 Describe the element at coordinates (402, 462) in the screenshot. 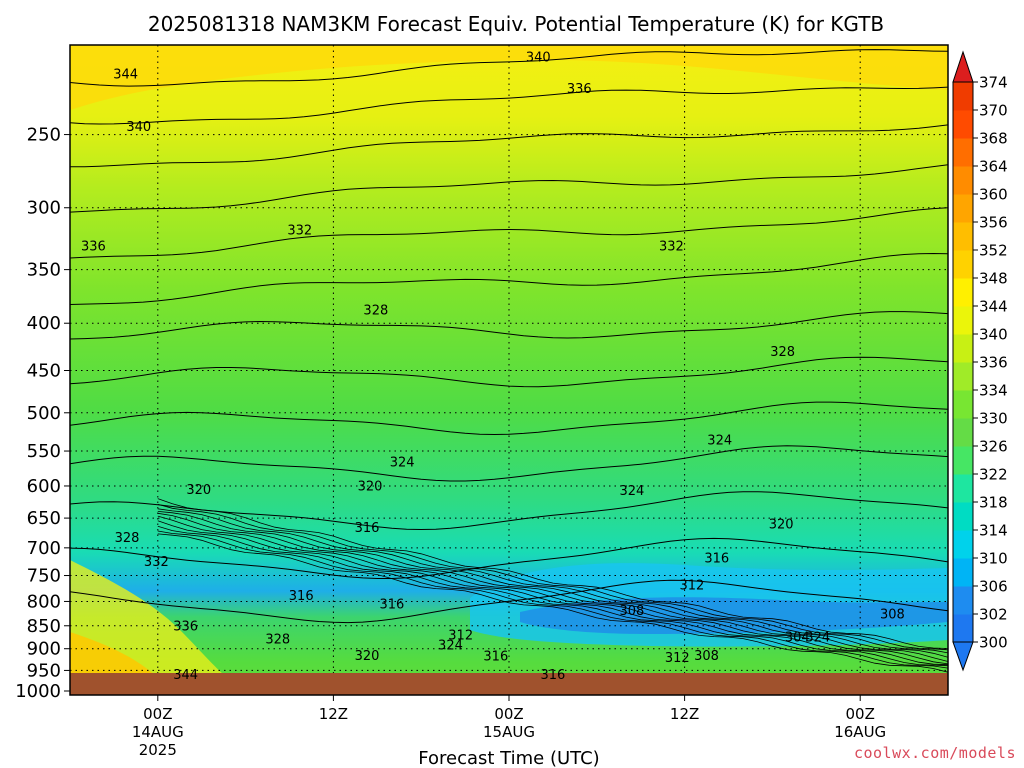

I see `contour-label-10: 324` at that location.